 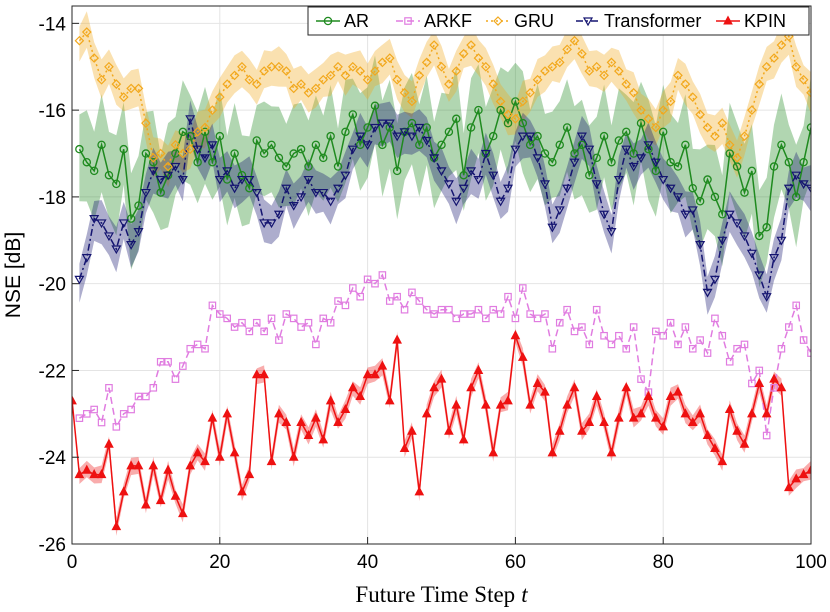 What do you see at coordinates (524, 594) in the screenshot?
I see `x-axis-label-variable: t` at bounding box center [524, 594].